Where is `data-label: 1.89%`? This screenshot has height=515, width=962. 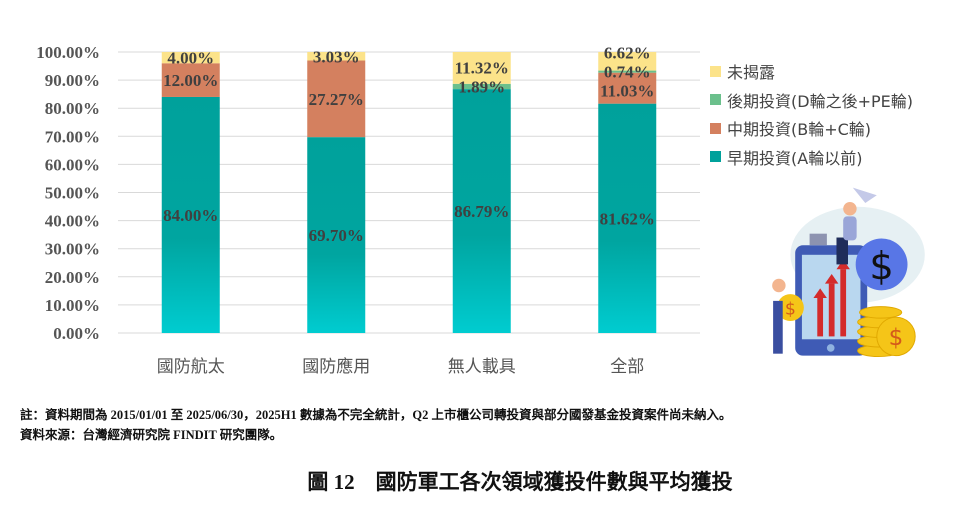 data-label: 1.89% is located at coordinates (481, 86).